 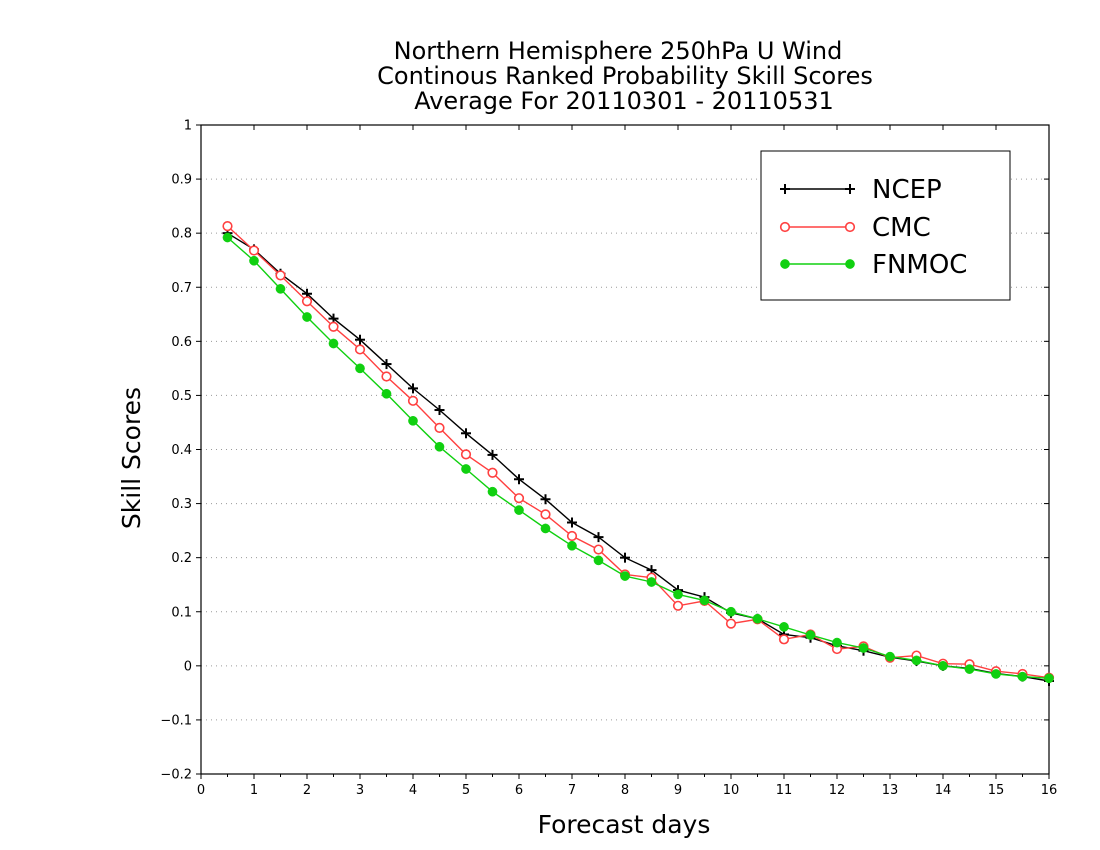 What do you see at coordinates (181, 342) in the screenshot?
I see `y-tick-label: 0.6` at bounding box center [181, 342].